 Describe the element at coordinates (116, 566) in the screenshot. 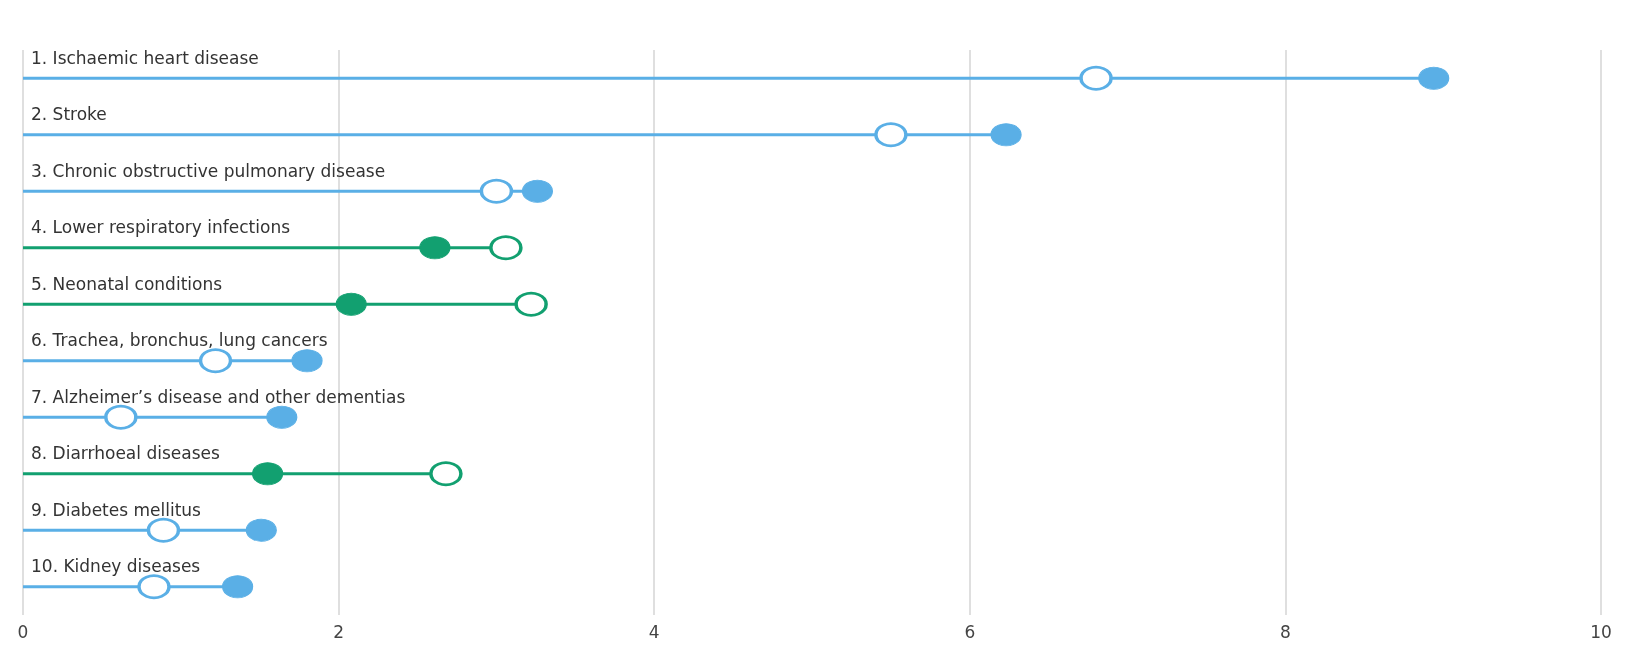

I see `y-tick-label: 10. Kidney diseases` at that location.